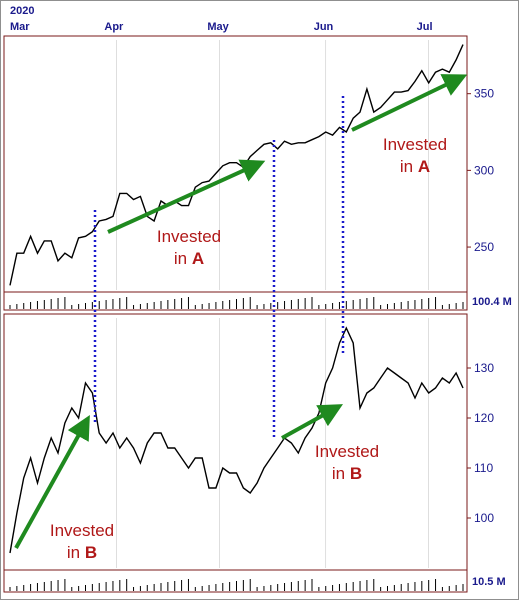  What do you see at coordinates (484, 247) in the screenshot?
I see `y-tick-label-250: 250` at bounding box center [484, 247].